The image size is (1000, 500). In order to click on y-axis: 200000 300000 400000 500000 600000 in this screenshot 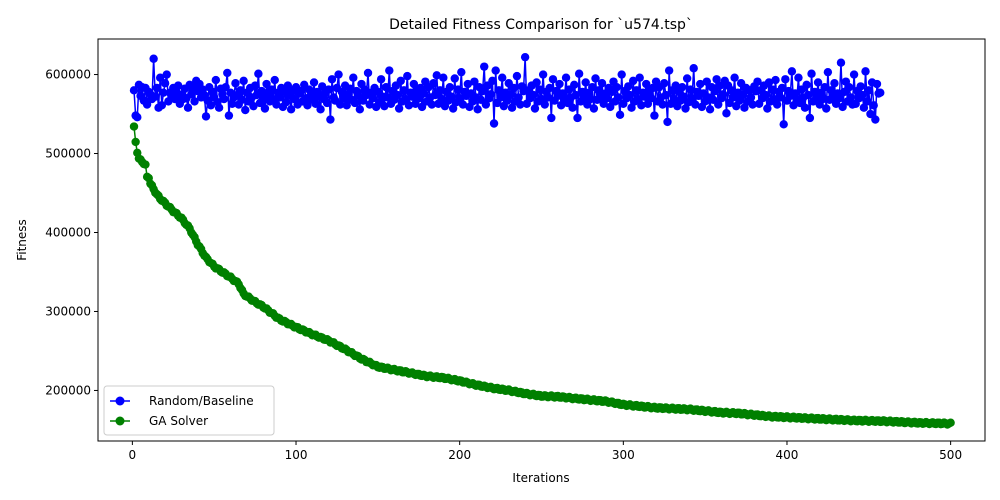, I will do `click(71, 232)`.